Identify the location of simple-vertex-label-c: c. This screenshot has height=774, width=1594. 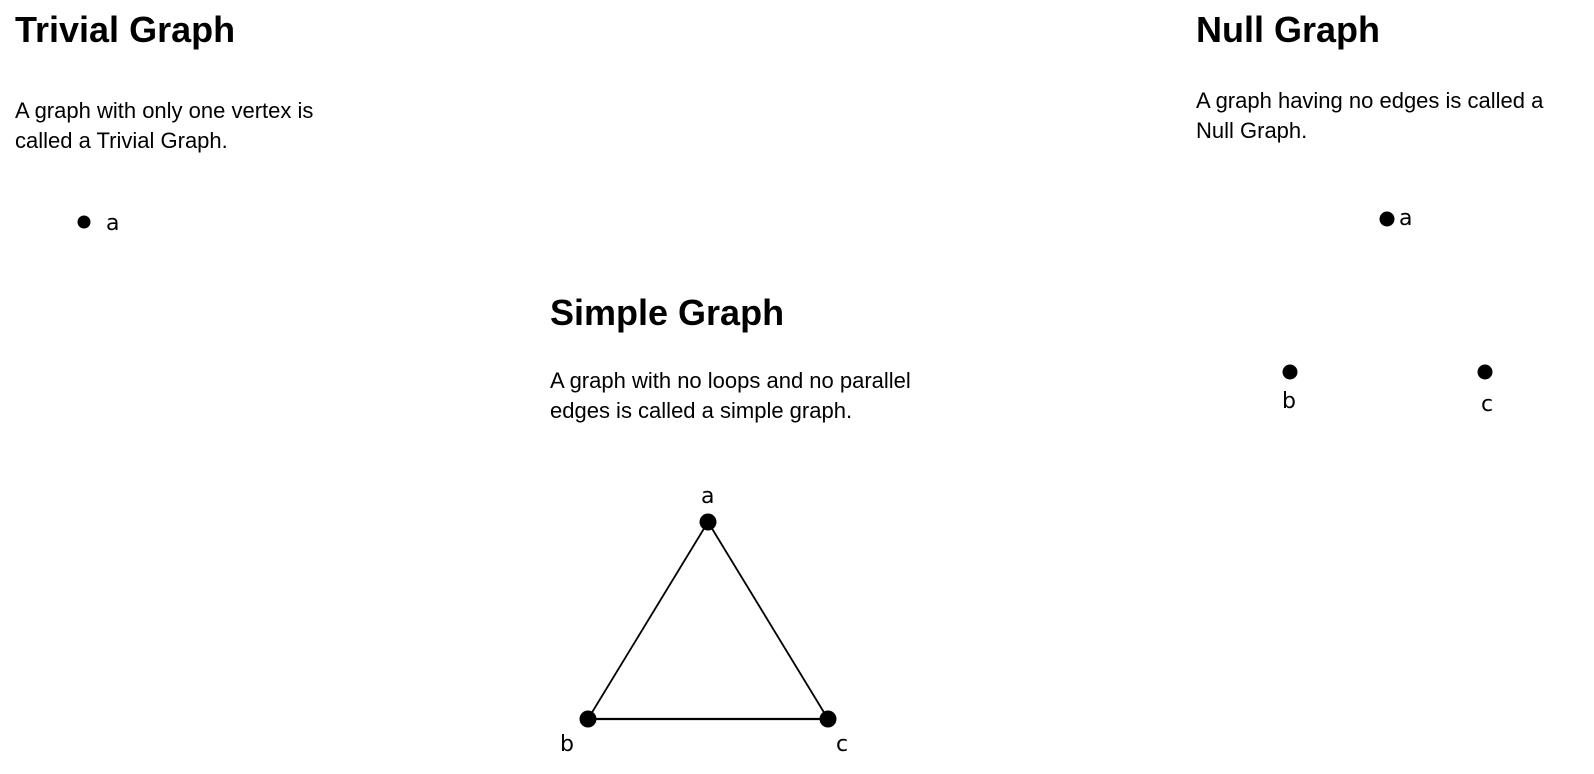
(842, 744).